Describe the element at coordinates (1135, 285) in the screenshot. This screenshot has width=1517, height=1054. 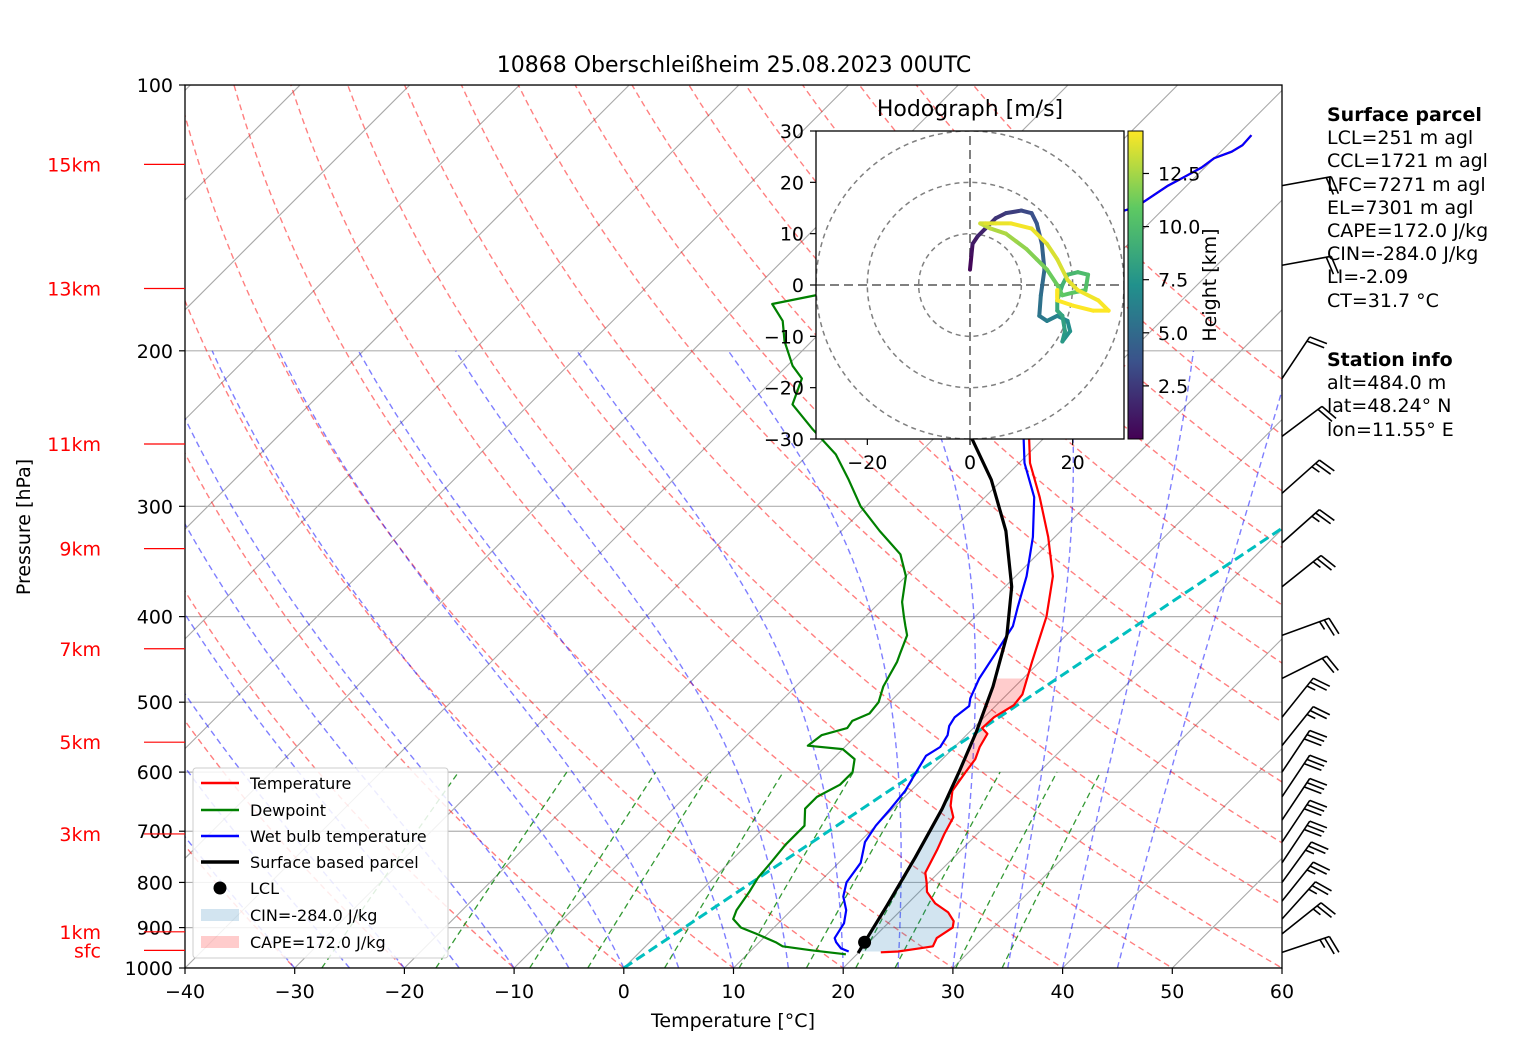
I see `hodograph-colorbar` at that location.